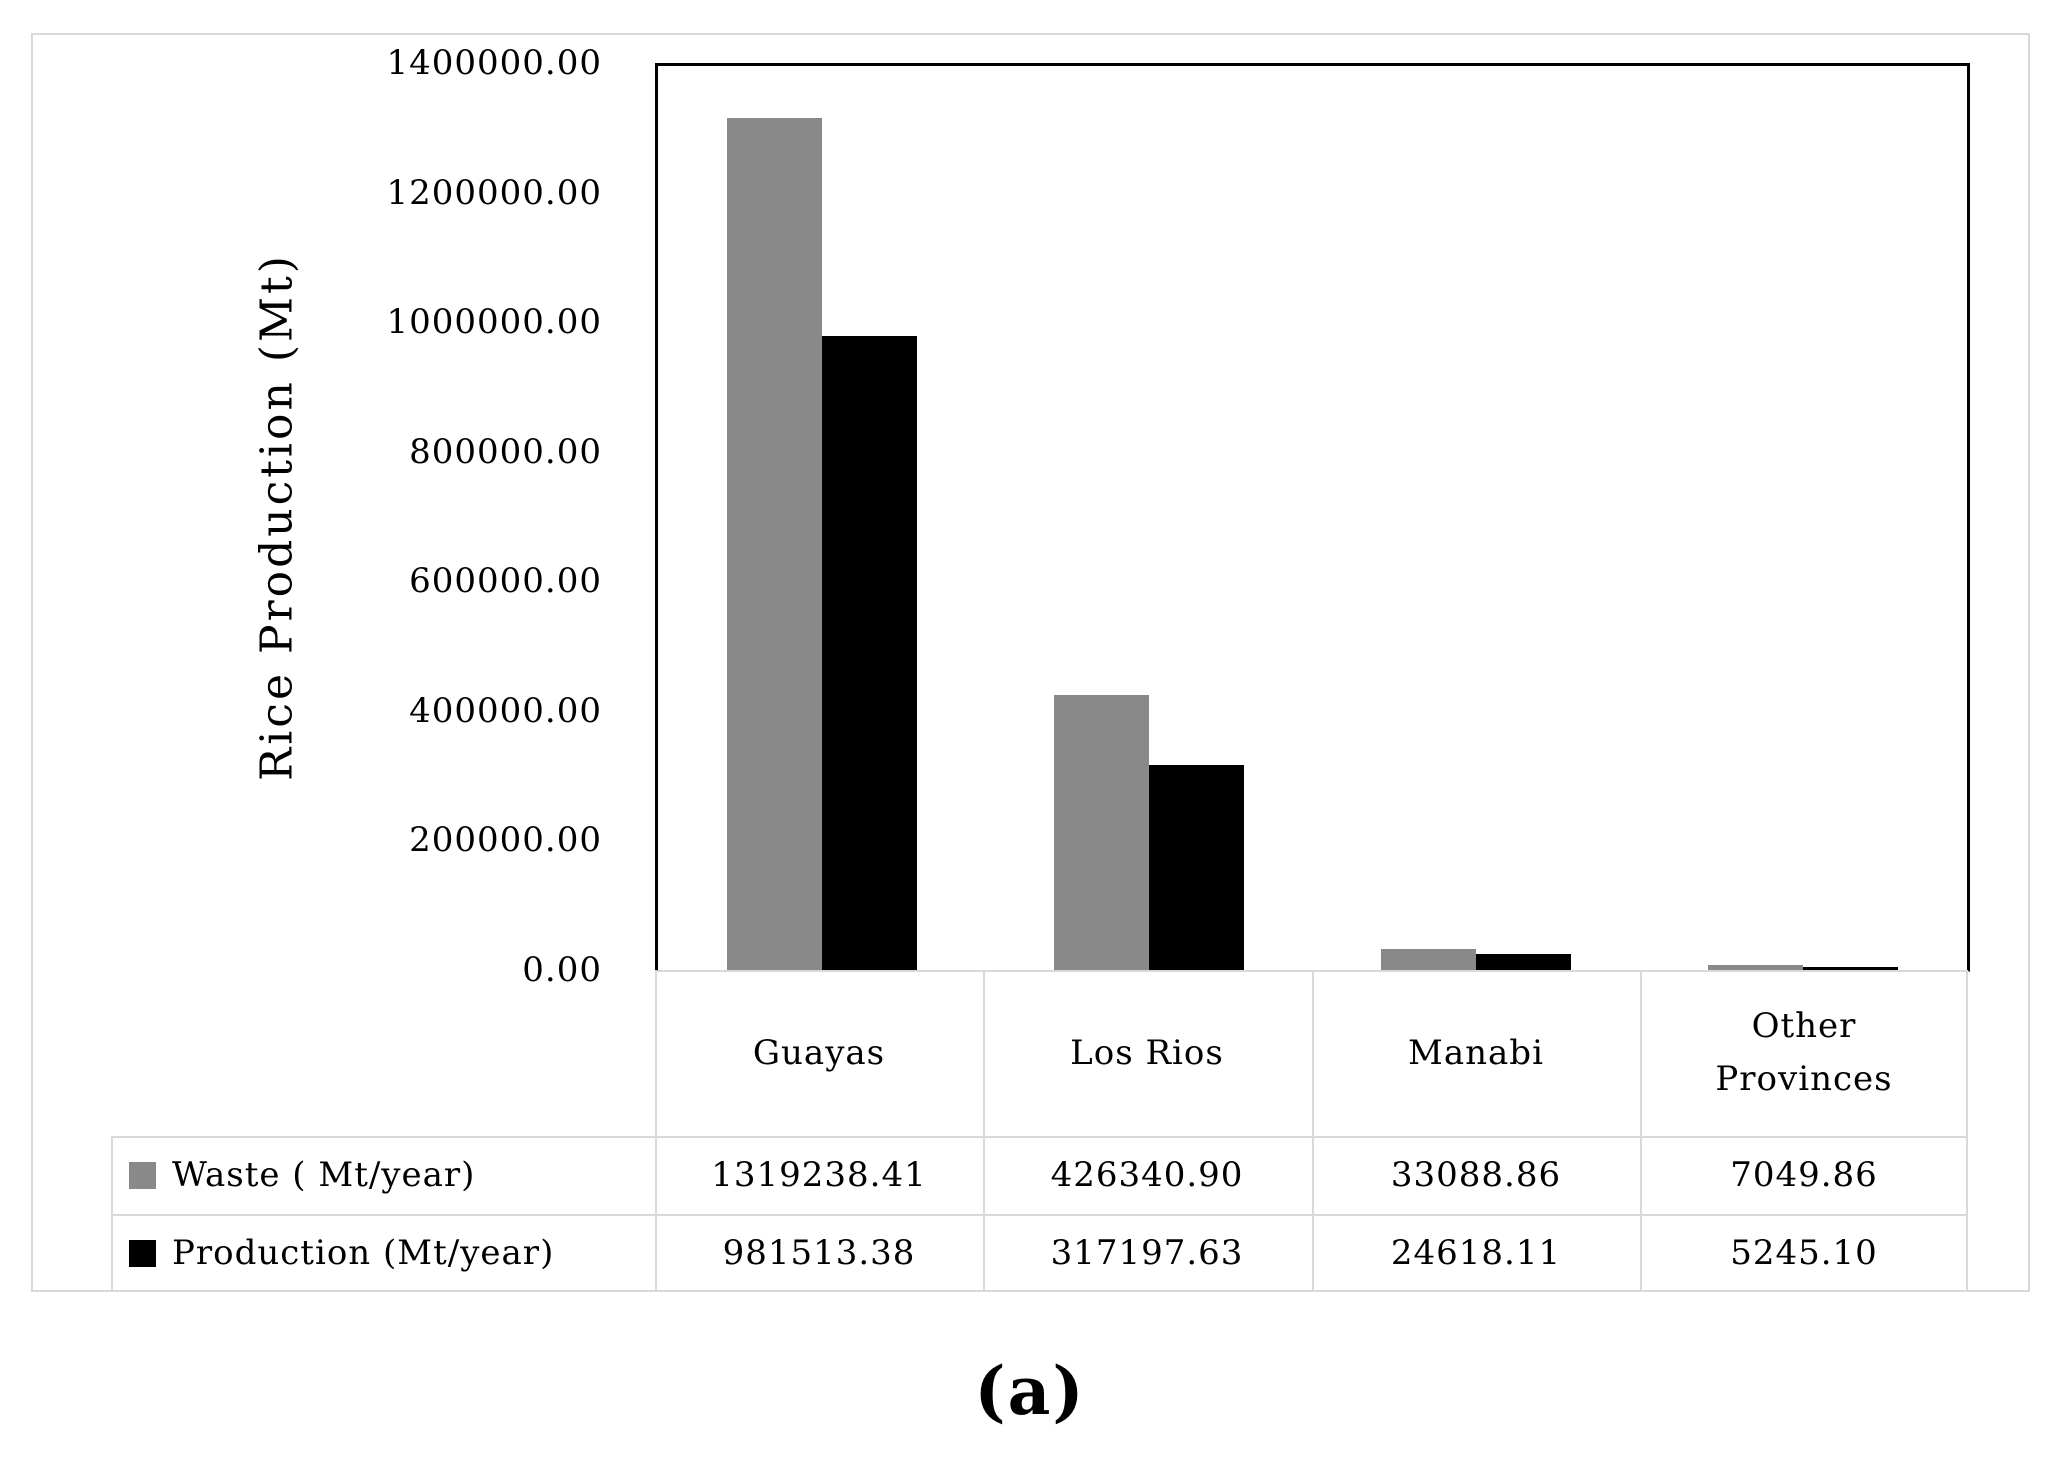 Image resolution: width=2060 pixels, height=1480 pixels. I want to click on y-tick-label-1400000.00: 1400000.00, so click(494, 63).